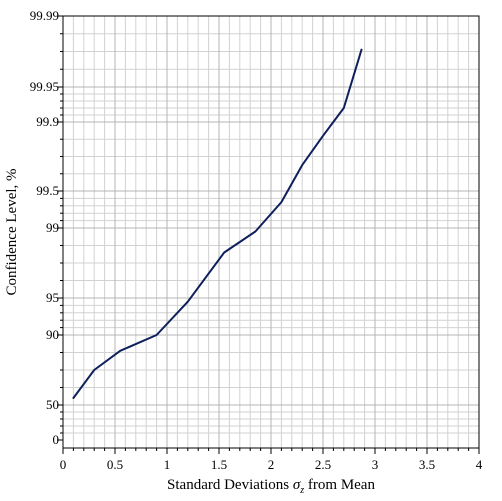 The width and height of the screenshot is (502, 501). I want to click on y-tick-label: 99.99, so click(44, 15).